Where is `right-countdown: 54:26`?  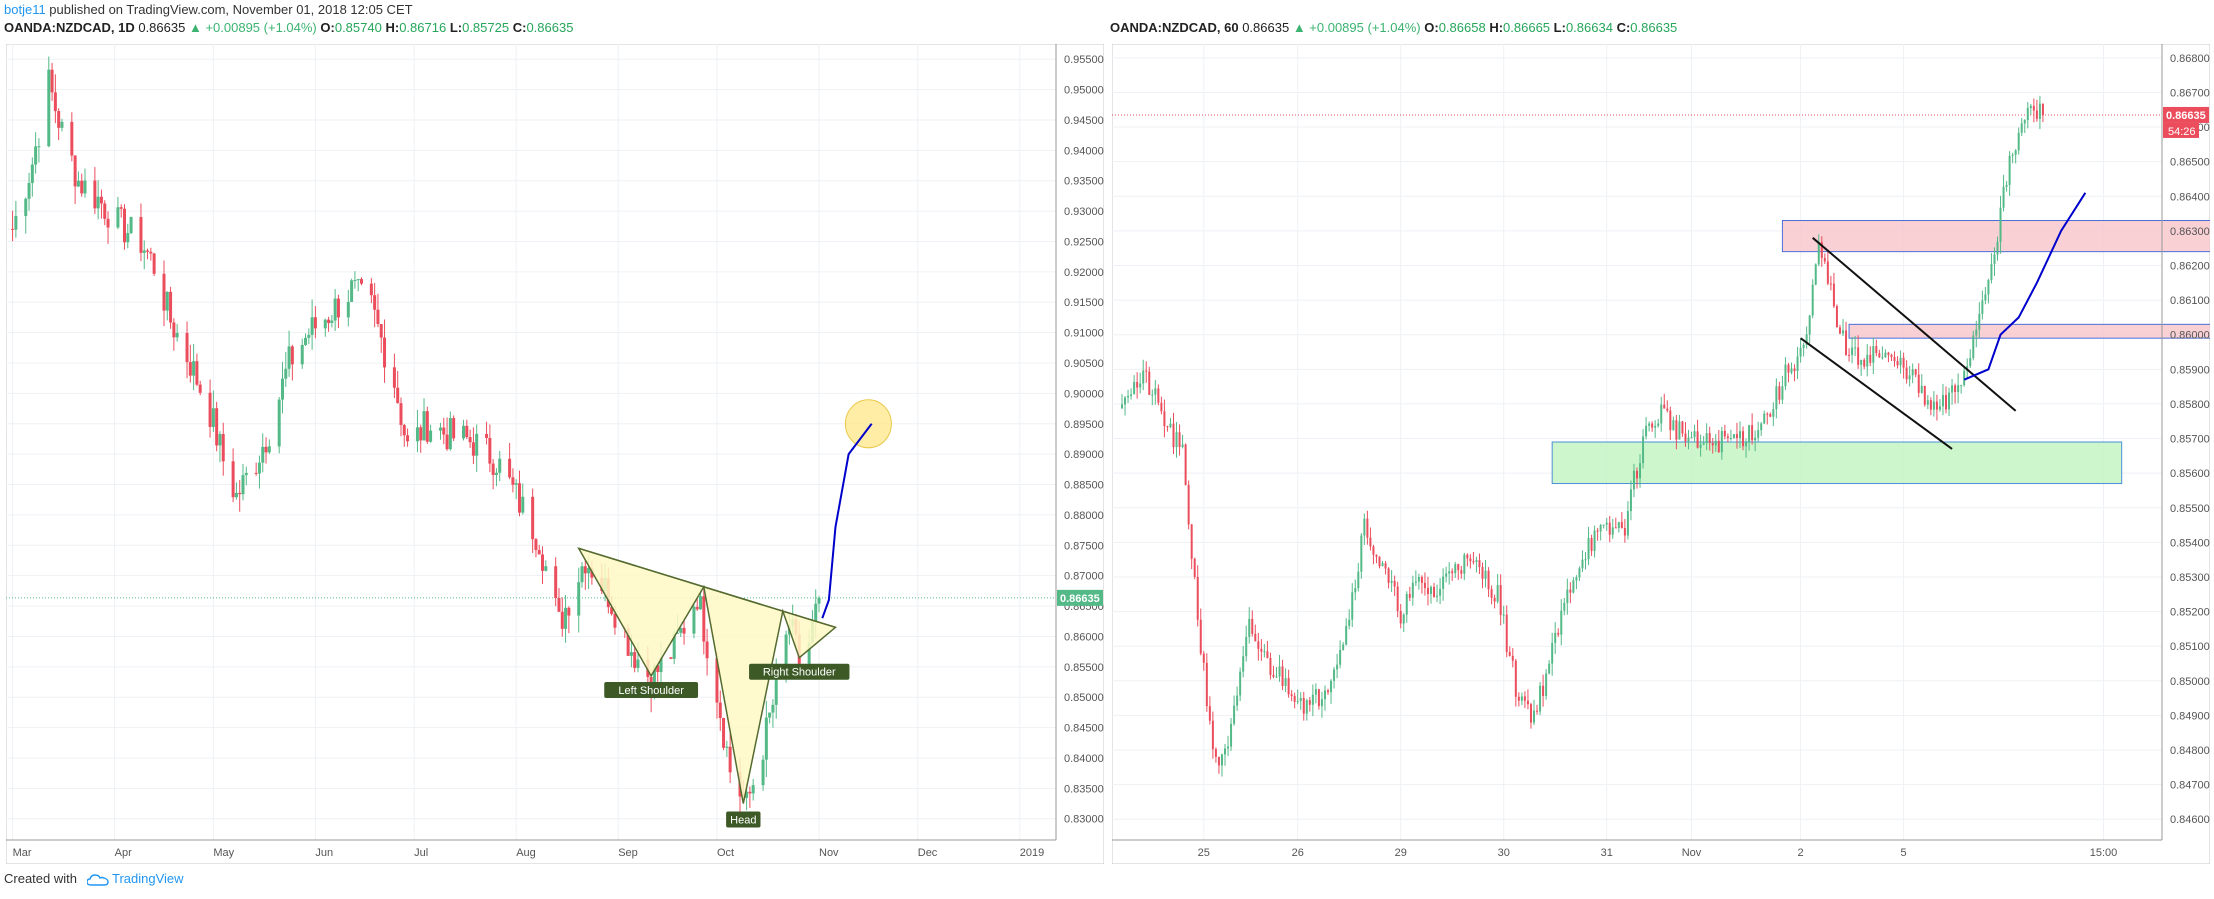 right-countdown: 54:26 is located at coordinates (2182, 132).